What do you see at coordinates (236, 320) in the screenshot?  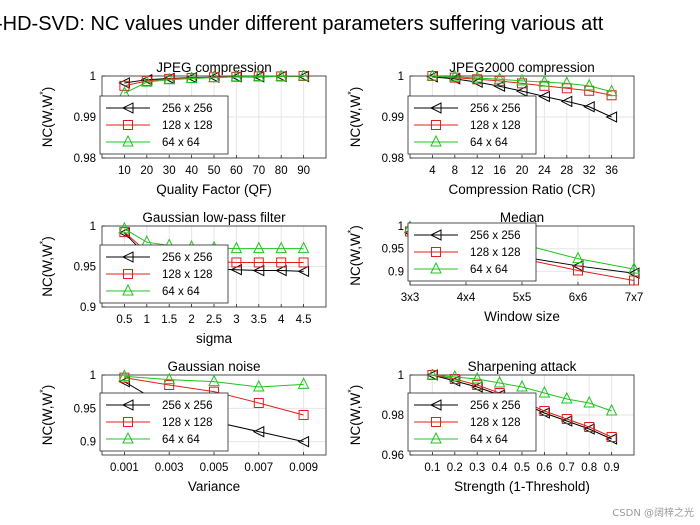 I see `x-tick-label: 3` at bounding box center [236, 320].